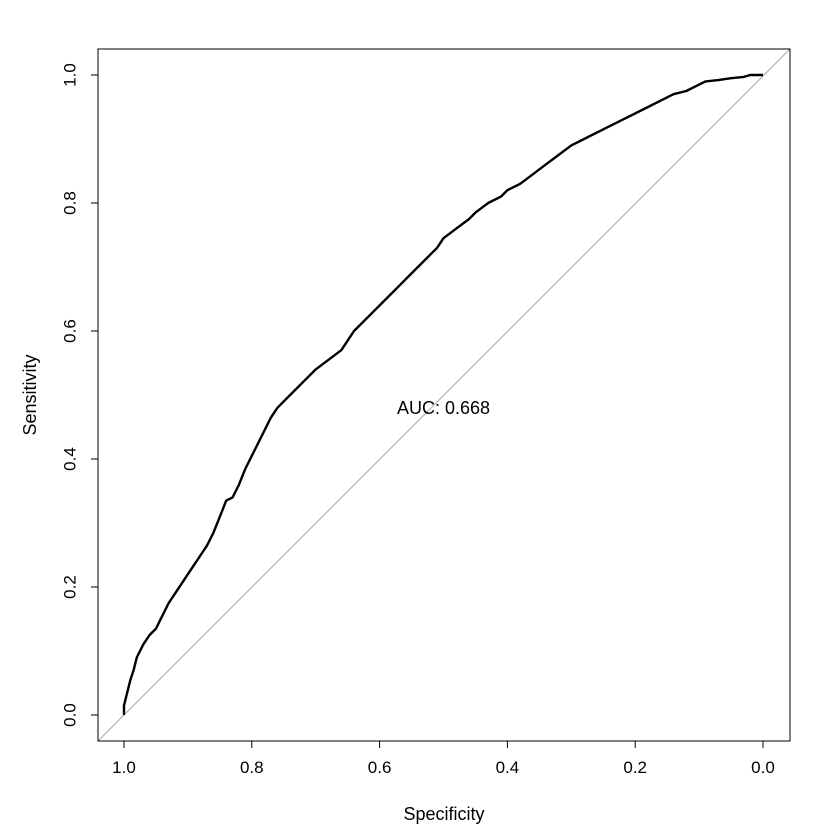 The height and width of the screenshot is (840, 840). What do you see at coordinates (70, 587) in the screenshot?
I see `y-tick-label: 0.2` at bounding box center [70, 587].